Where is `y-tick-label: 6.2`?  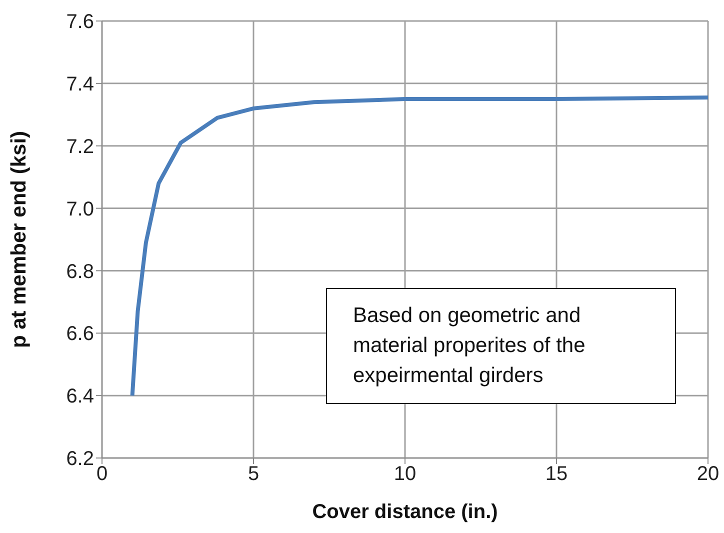 y-tick-label: 6.2 is located at coordinates (80, 459).